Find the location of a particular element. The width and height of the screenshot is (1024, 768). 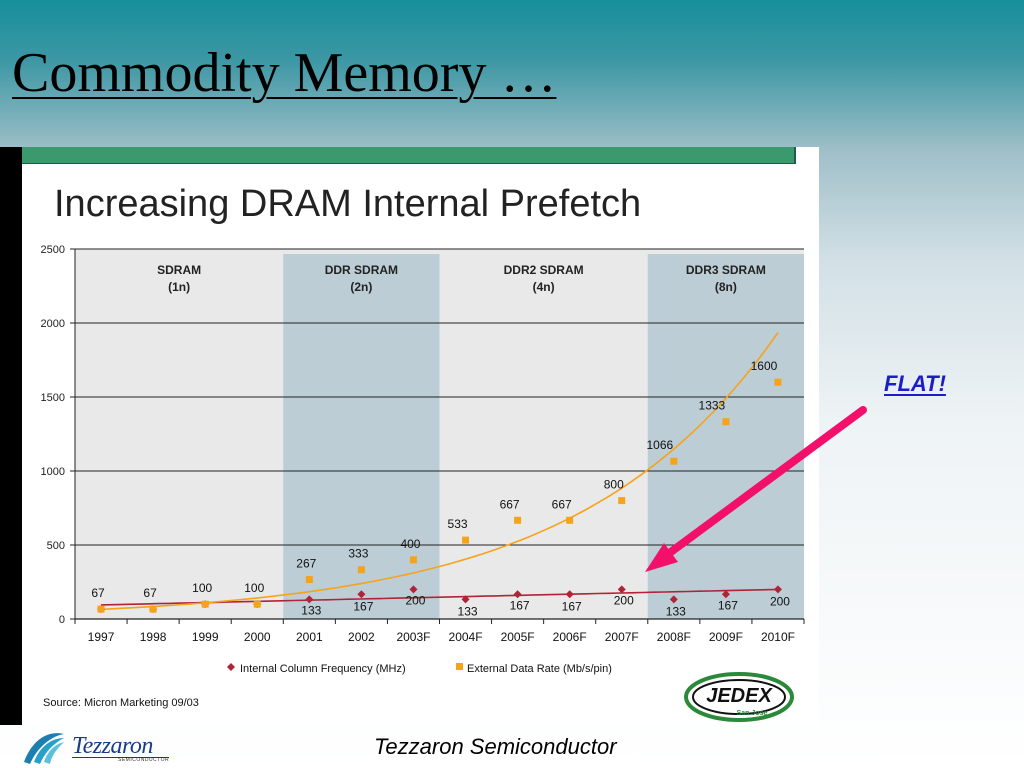

band-detail: (1n) is located at coordinates (179, 287).